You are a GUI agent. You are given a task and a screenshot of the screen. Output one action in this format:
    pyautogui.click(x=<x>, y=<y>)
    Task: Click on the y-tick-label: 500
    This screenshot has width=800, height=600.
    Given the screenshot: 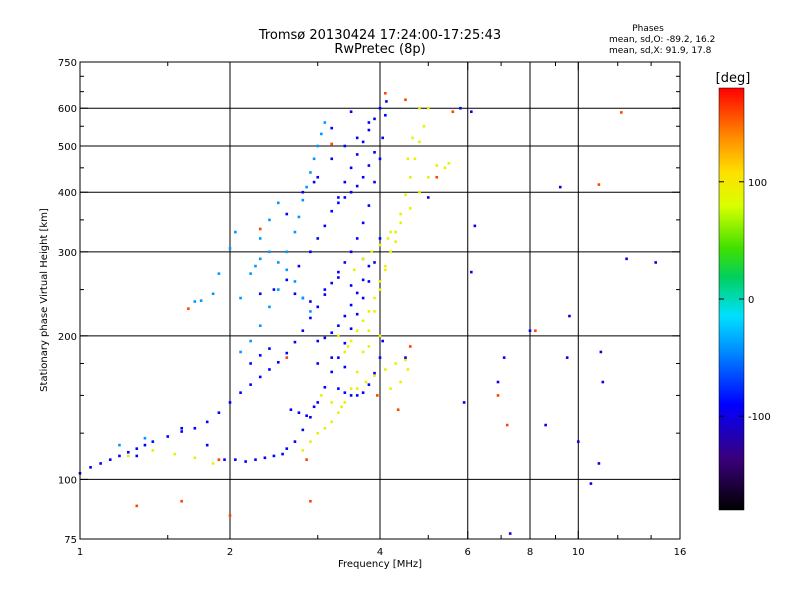 What is the action you would take?
    pyautogui.click(x=67, y=147)
    